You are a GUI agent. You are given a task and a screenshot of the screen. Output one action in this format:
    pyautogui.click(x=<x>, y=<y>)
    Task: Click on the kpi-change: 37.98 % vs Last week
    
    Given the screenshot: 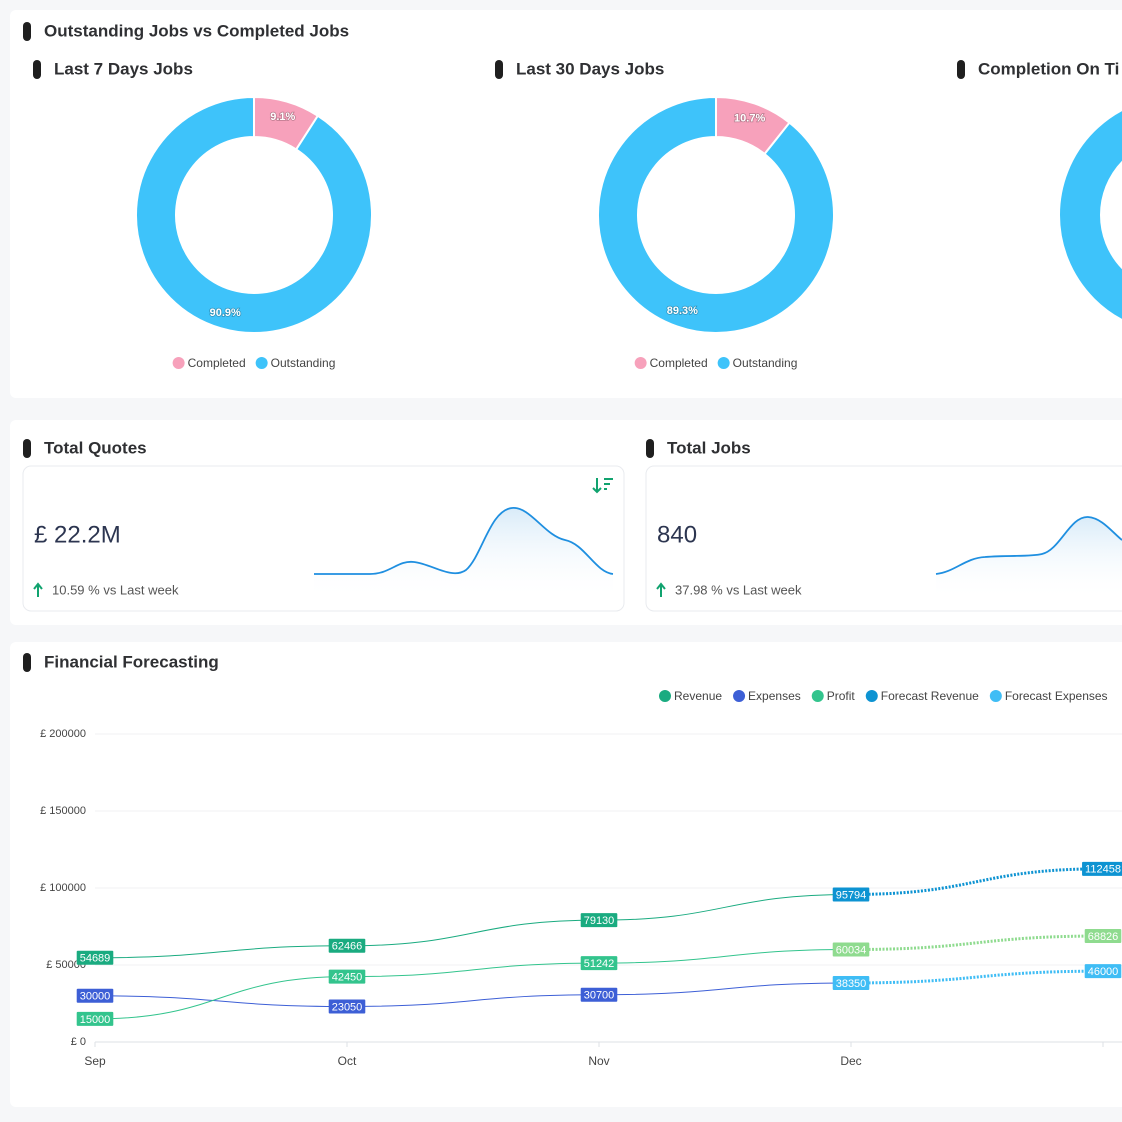 What is the action you would take?
    pyautogui.click(x=738, y=589)
    